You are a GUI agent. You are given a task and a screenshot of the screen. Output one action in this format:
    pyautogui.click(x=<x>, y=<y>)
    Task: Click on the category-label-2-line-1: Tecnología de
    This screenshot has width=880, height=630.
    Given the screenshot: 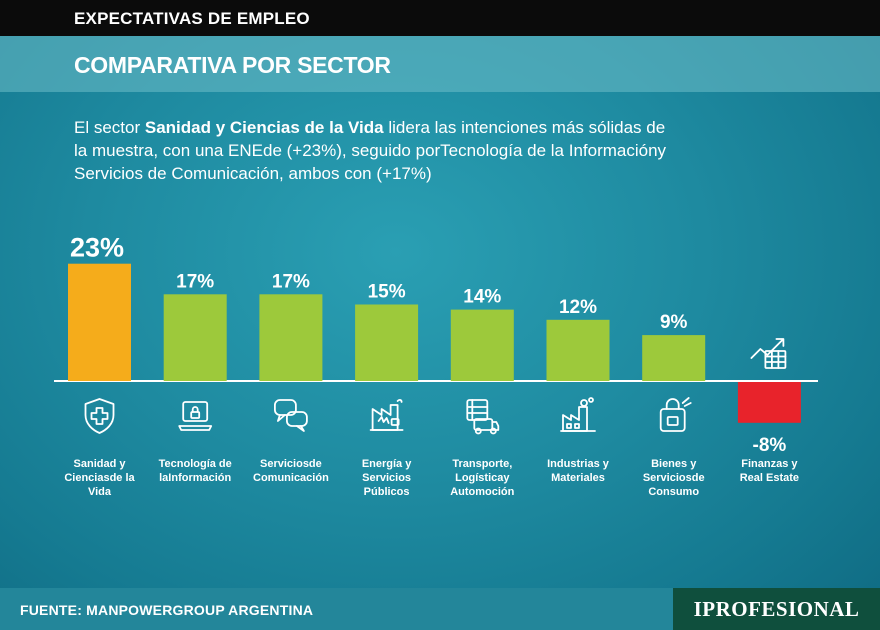 What is the action you would take?
    pyautogui.click(x=195, y=464)
    